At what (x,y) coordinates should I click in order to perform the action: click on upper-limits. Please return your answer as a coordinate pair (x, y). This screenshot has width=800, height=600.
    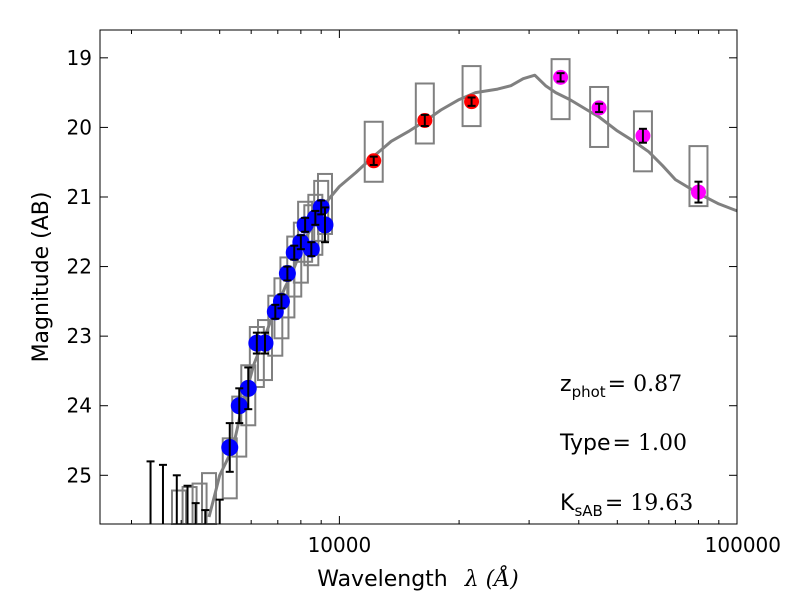
    Looking at the image, I should click on (185, 492).